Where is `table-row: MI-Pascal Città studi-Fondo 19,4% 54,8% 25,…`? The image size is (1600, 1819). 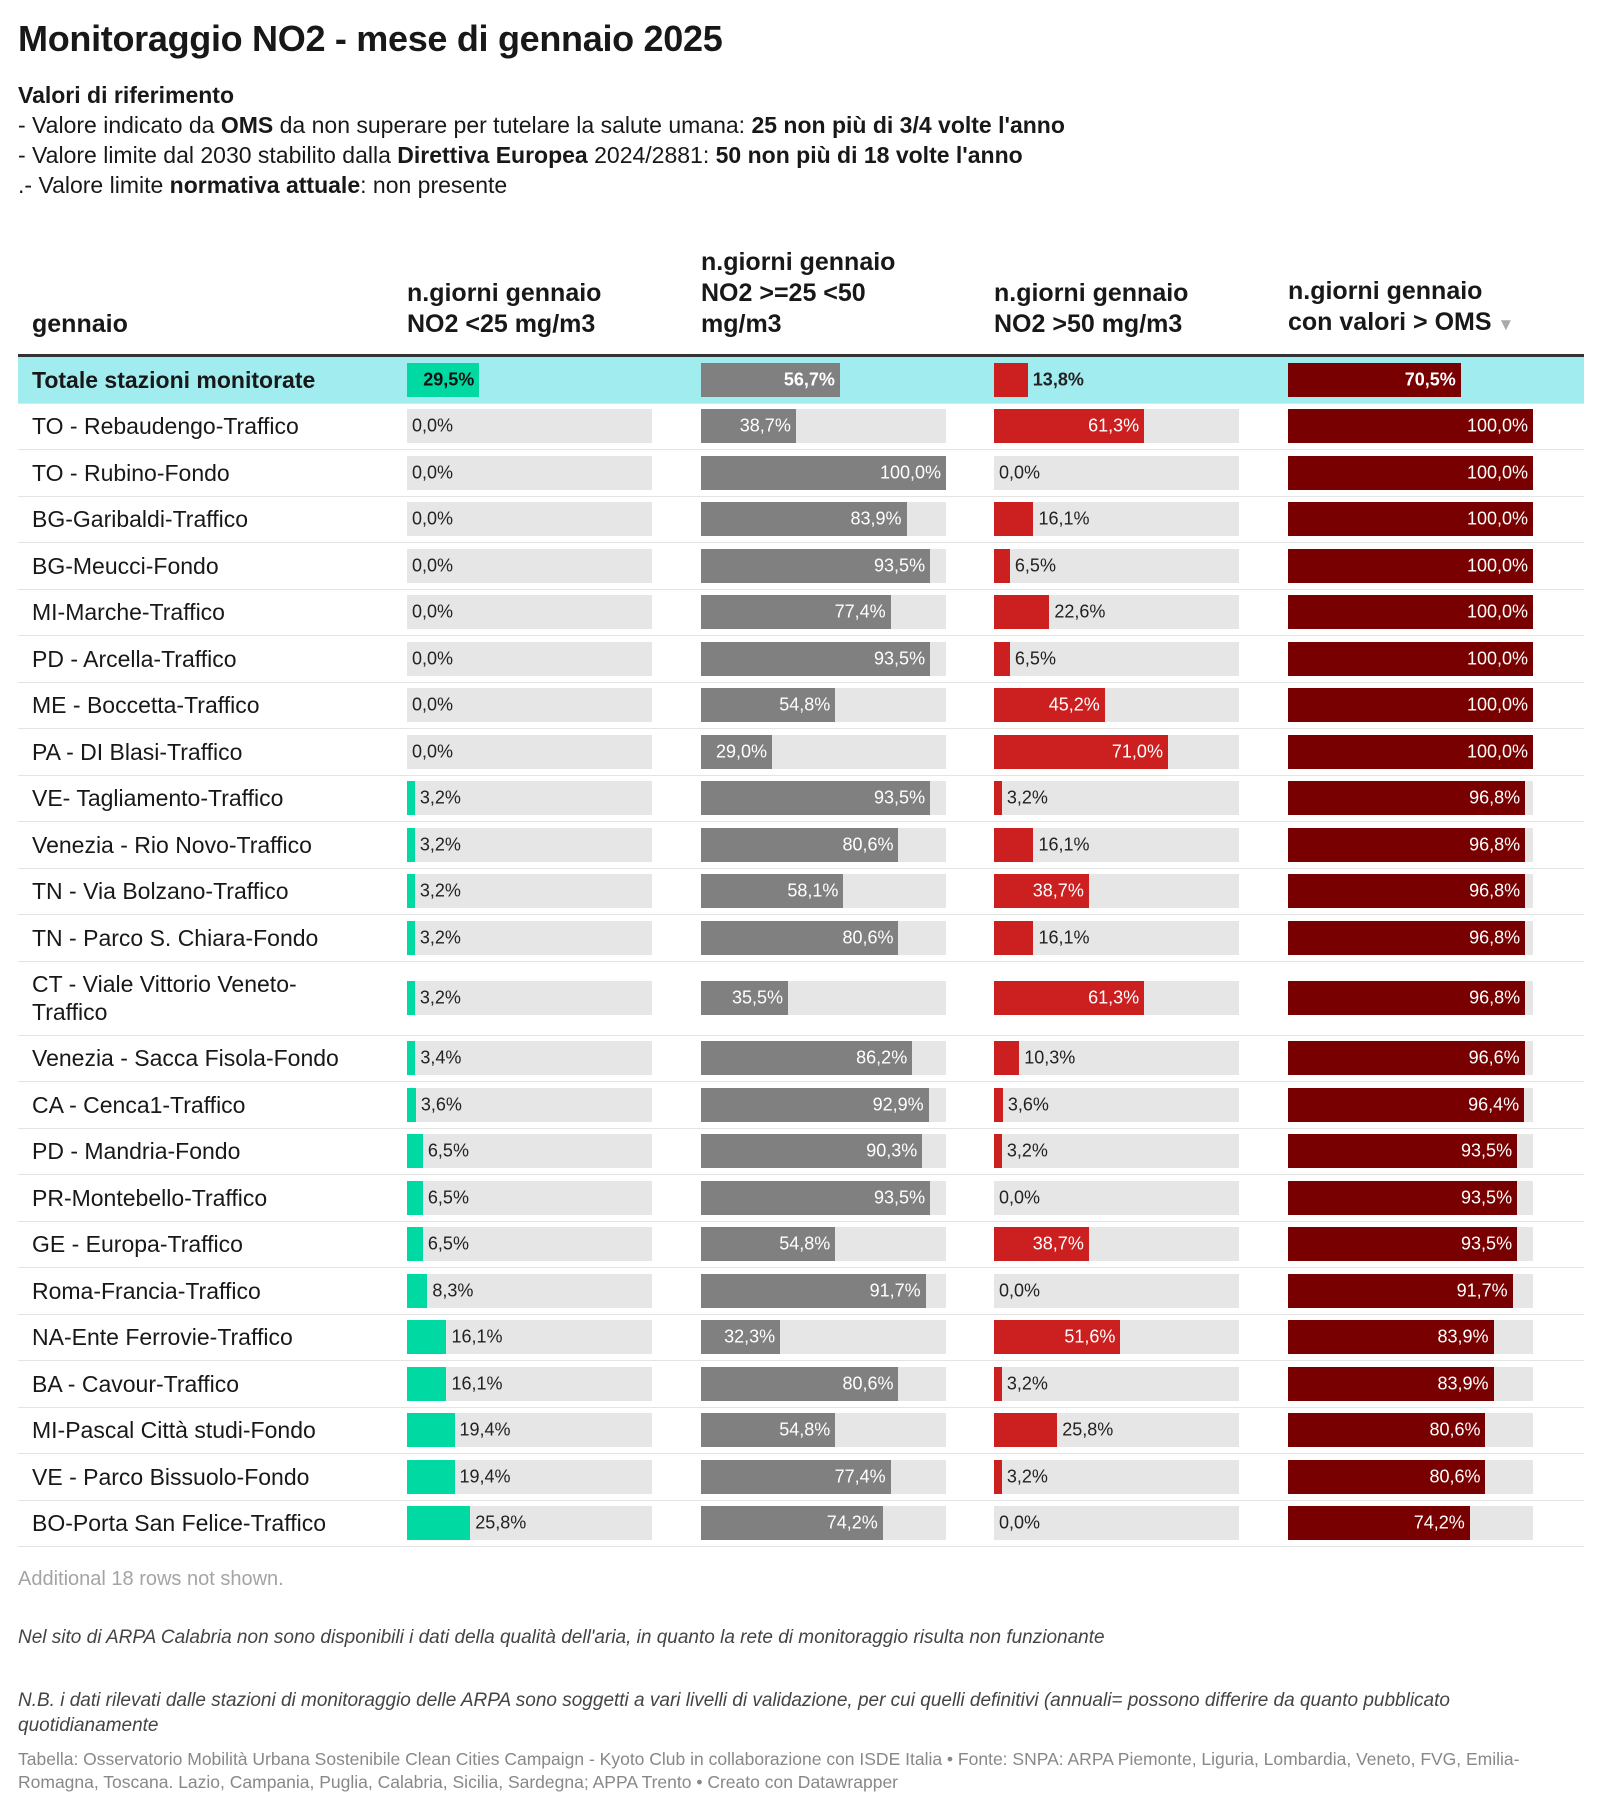
table-row: MI-Pascal Città studi-Fondo 19,4% 54,8% 25,… is located at coordinates (801, 1431).